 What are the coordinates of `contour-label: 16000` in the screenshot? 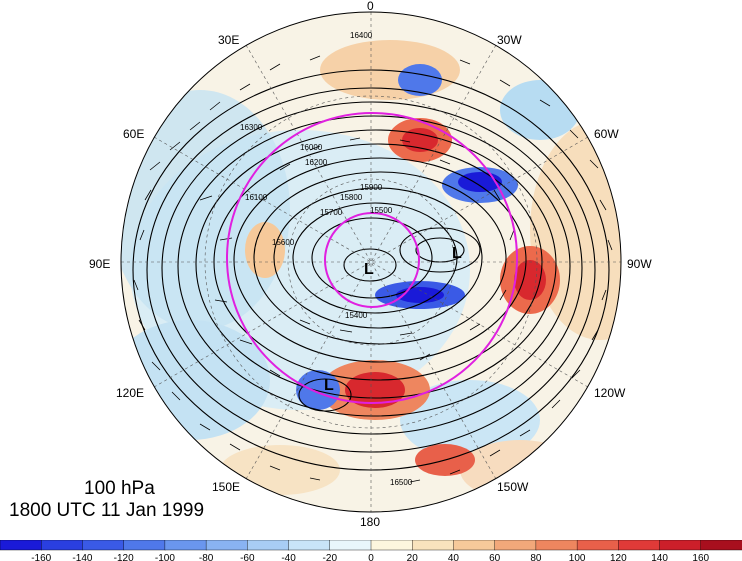 It's located at (311, 147).